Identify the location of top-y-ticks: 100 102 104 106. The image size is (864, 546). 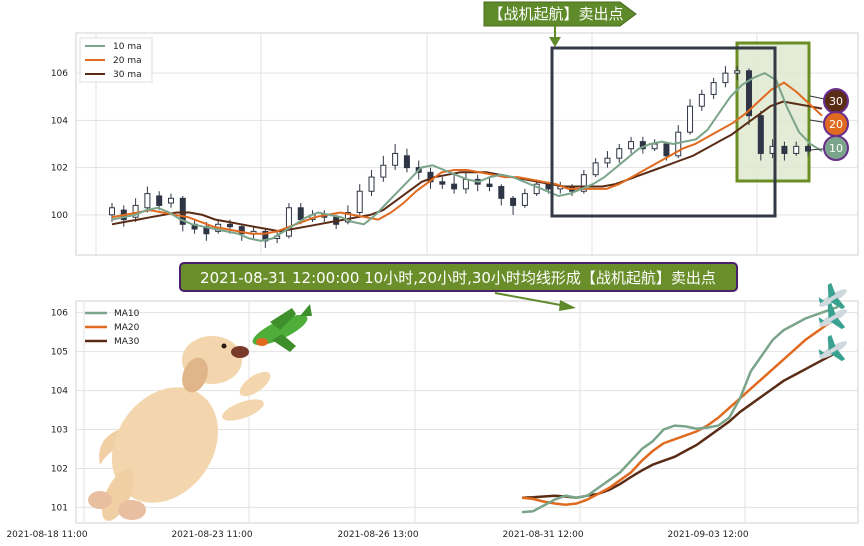
(59, 145).